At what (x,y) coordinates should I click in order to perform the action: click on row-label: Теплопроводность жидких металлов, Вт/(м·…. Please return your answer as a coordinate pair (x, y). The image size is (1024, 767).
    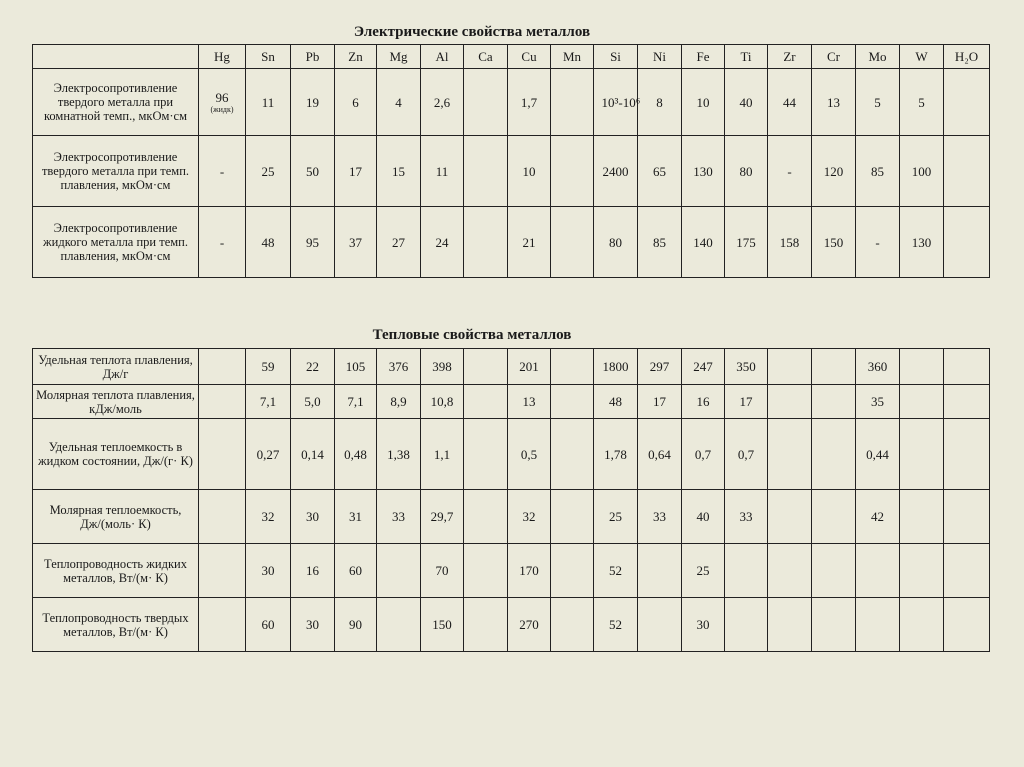
    Looking at the image, I should click on (115, 570).